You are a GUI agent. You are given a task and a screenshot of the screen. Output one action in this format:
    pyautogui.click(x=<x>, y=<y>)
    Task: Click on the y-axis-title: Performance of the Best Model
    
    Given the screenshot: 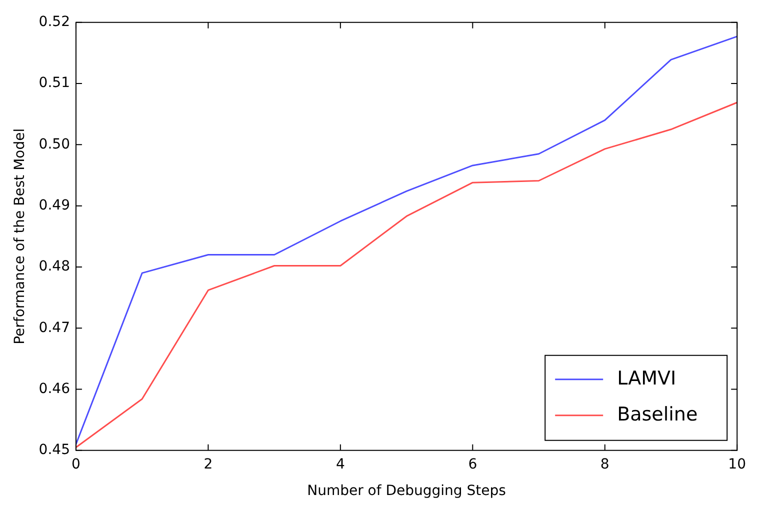 What is the action you would take?
    pyautogui.click(x=20, y=236)
    